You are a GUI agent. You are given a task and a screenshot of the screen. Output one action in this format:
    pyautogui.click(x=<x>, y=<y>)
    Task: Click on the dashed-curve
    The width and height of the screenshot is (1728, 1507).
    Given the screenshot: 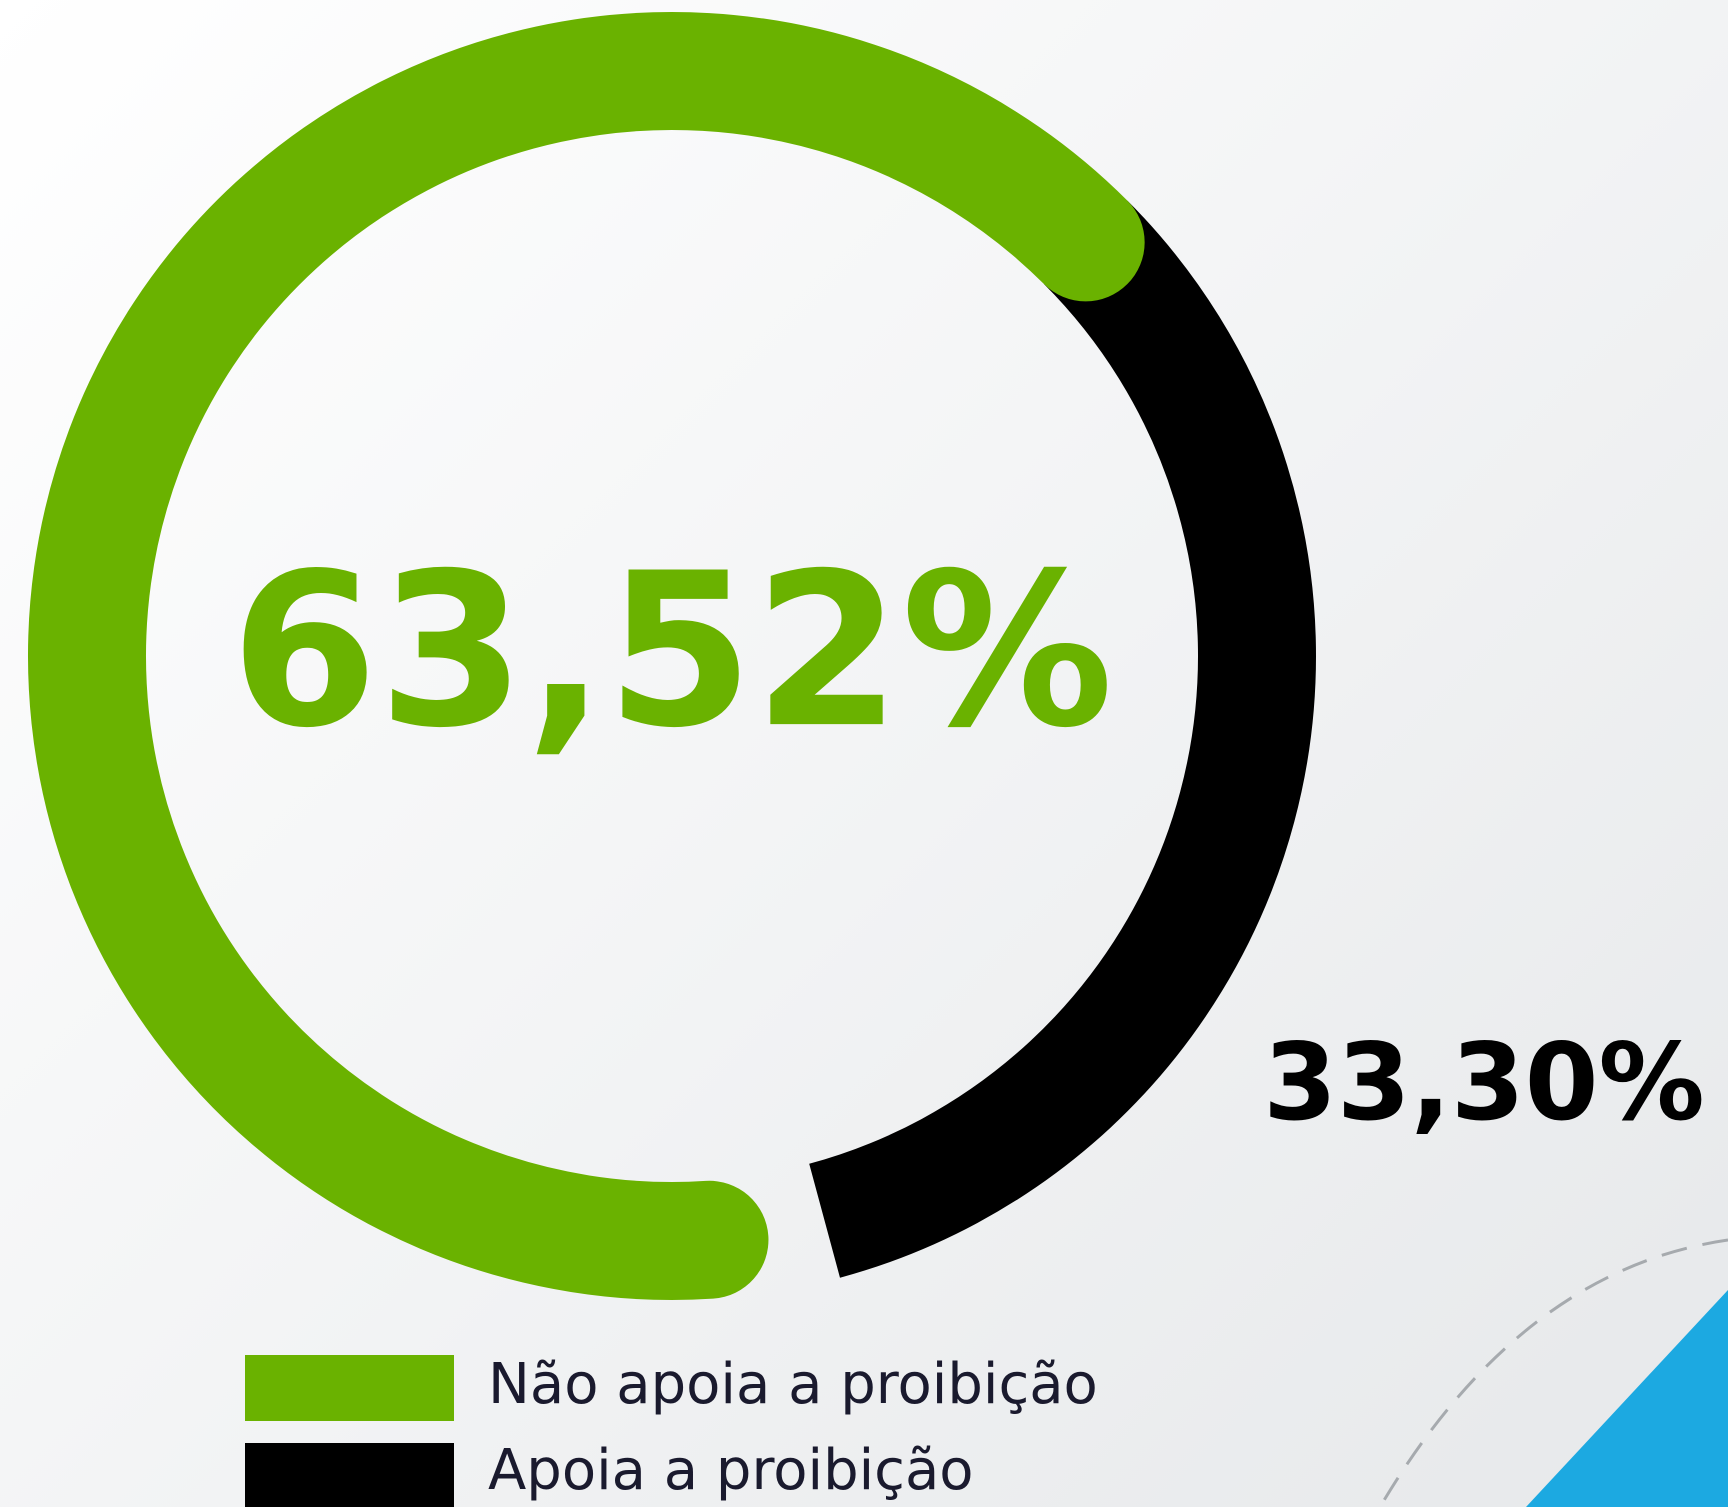 What is the action you would take?
    pyautogui.click(x=1553, y=1372)
    